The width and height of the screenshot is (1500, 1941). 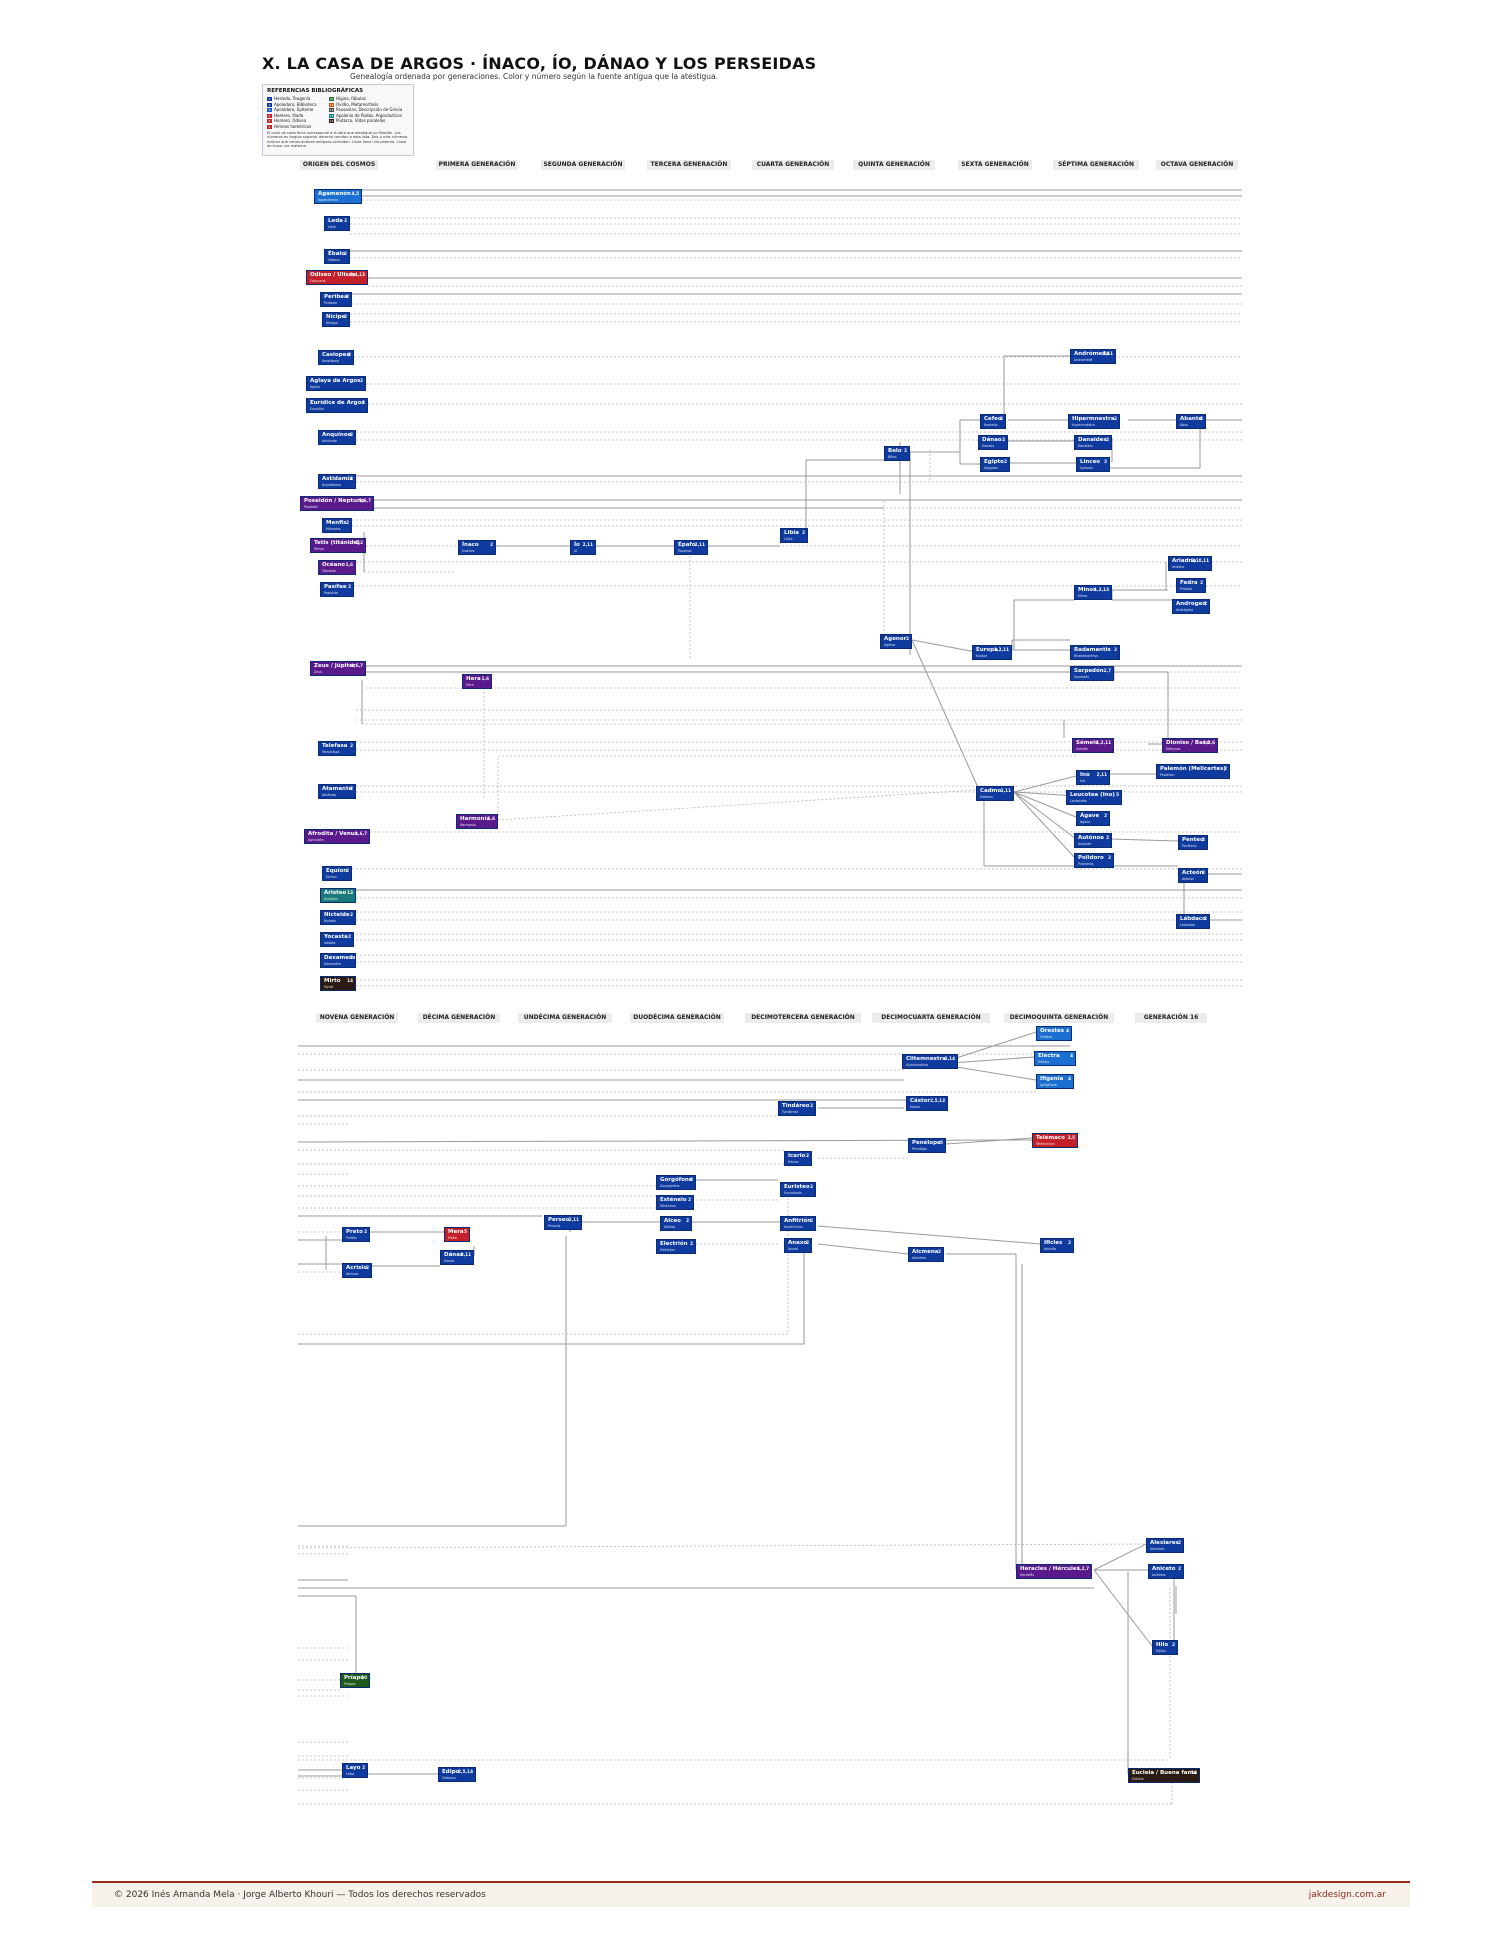 What do you see at coordinates (930, 1061) in the screenshot?
I see `person-node-clitemnestra: Clitemnestra 2,14 Klytaimnéstra` at bounding box center [930, 1061].